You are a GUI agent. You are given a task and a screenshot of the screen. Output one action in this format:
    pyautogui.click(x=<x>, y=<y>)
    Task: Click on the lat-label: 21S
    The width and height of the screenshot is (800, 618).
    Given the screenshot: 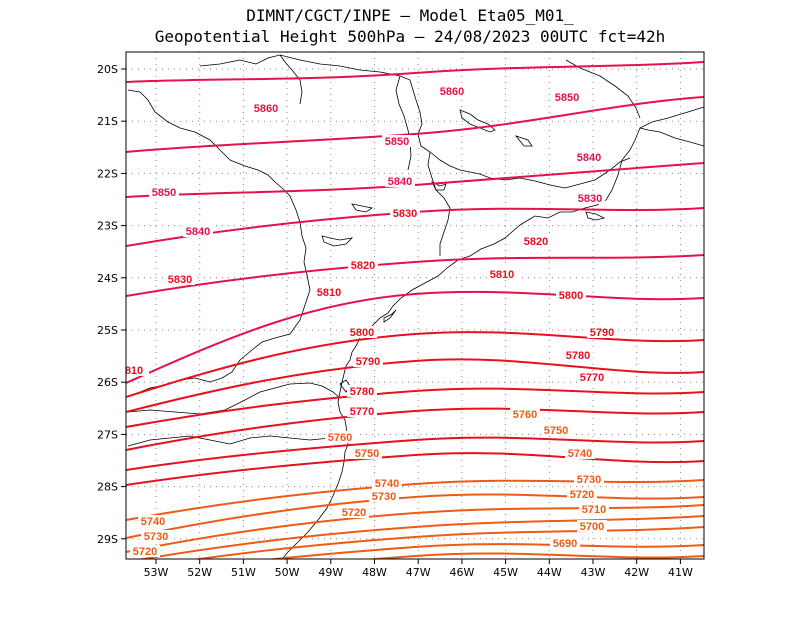 What is the action you would take?
    pyautogui.click(x=107, y=121)
    